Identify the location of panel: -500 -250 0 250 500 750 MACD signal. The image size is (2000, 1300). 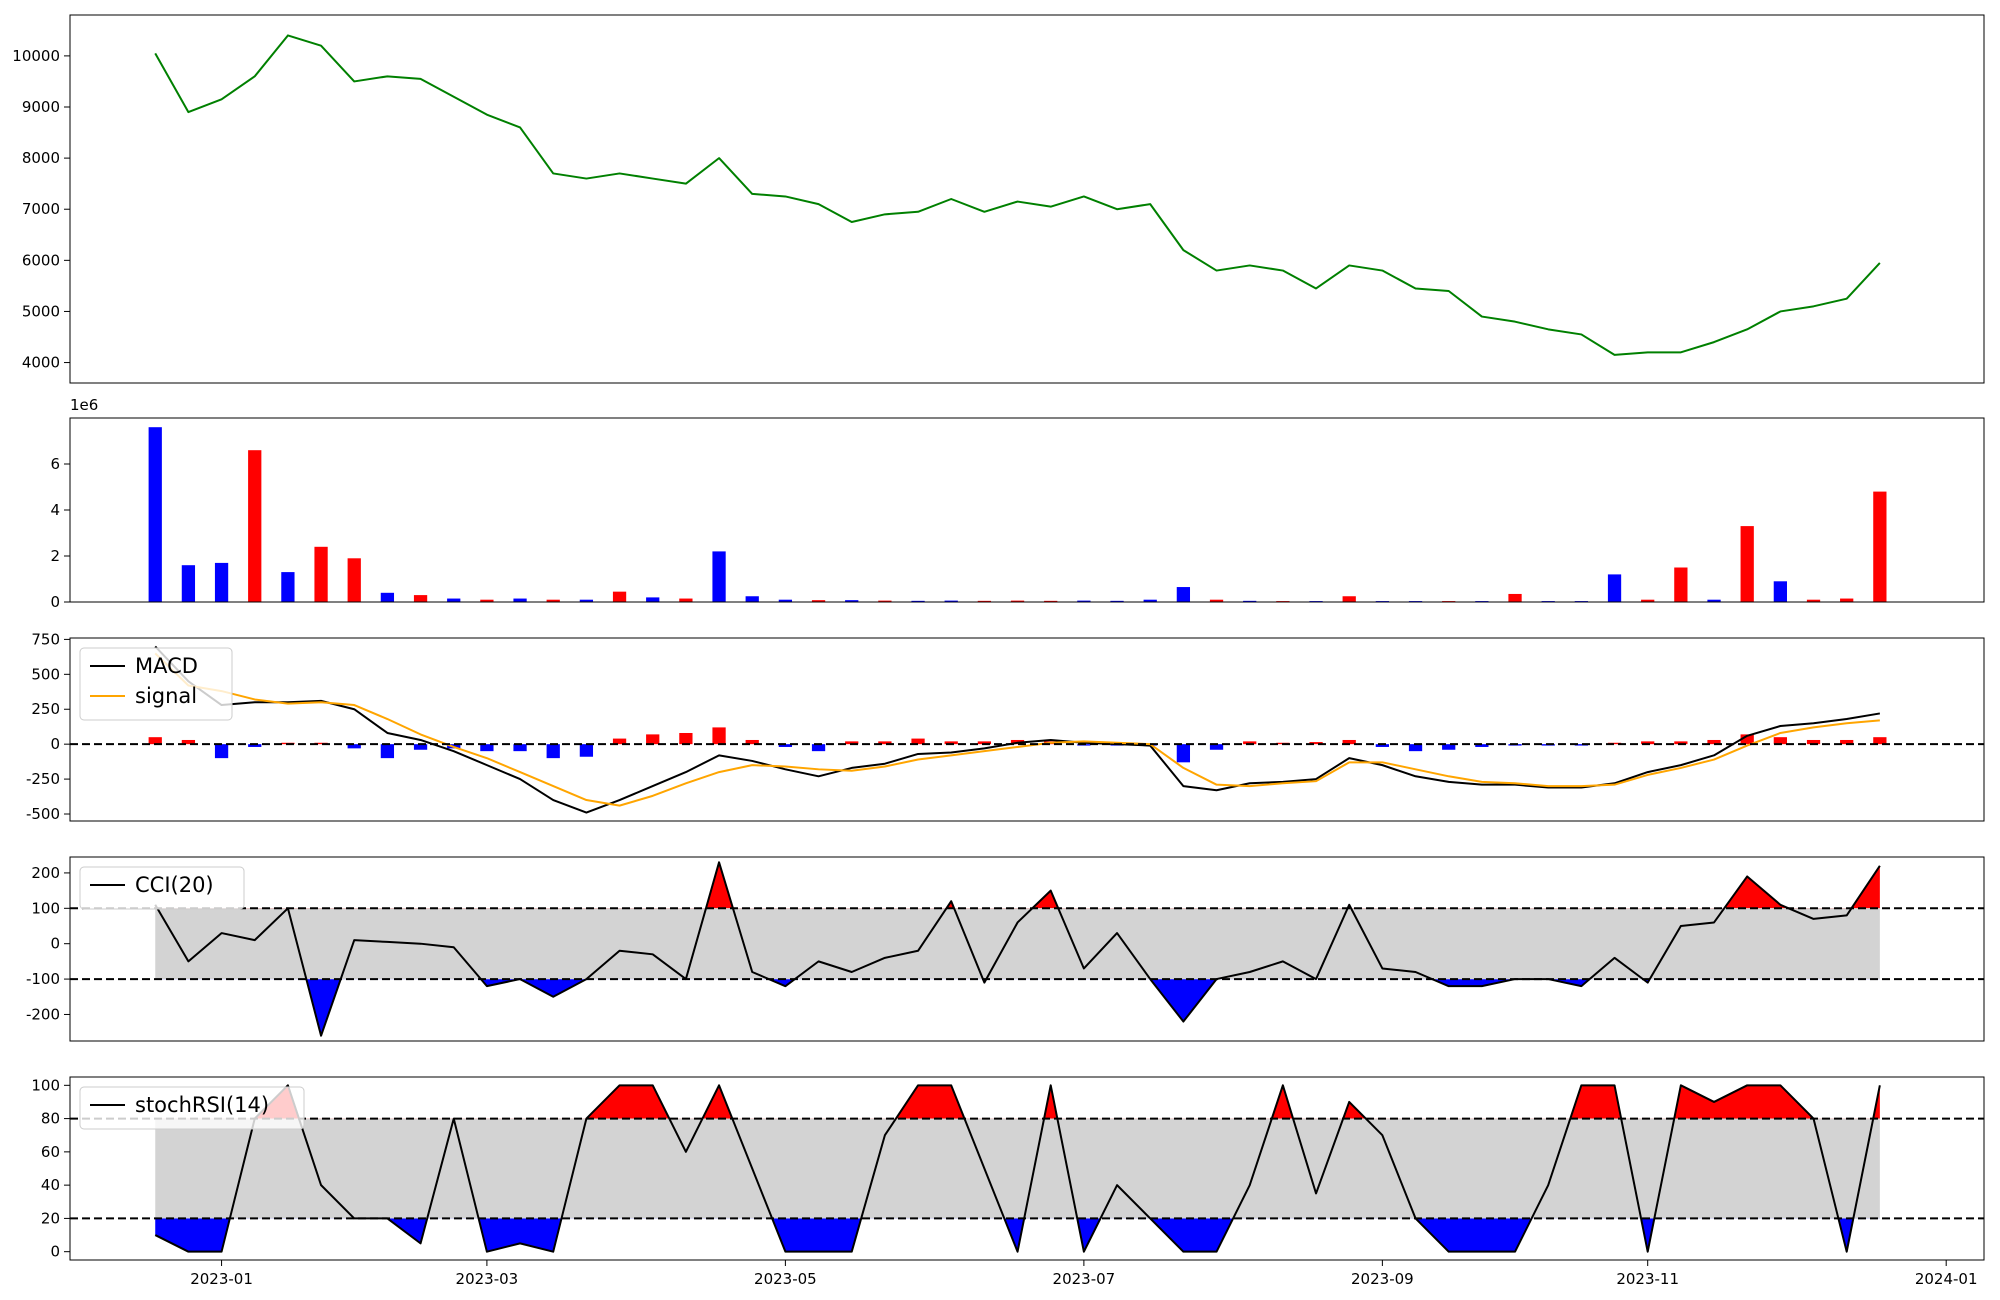
(1005, 726).